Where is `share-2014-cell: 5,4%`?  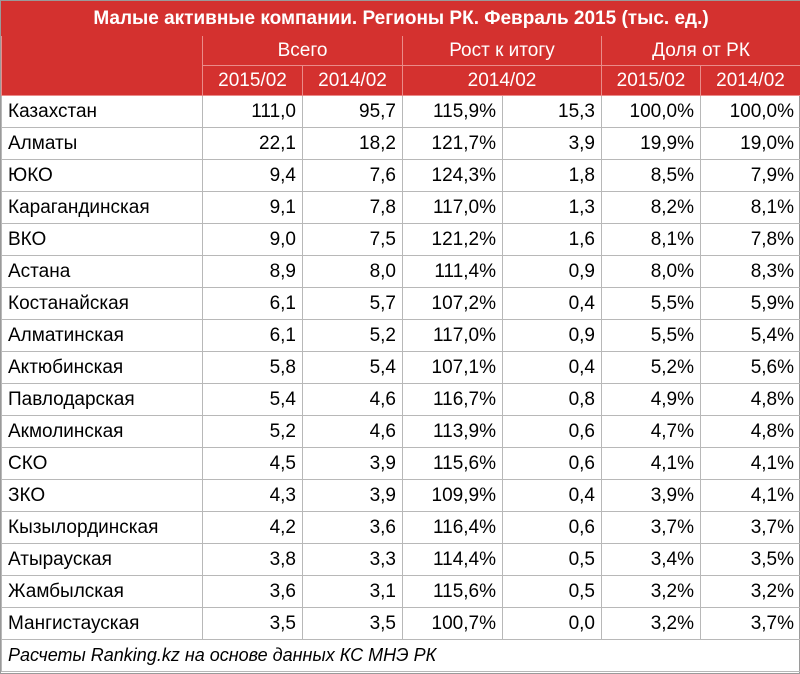 share-2014-cell: 5,4% is located at coordinates (749, 335).